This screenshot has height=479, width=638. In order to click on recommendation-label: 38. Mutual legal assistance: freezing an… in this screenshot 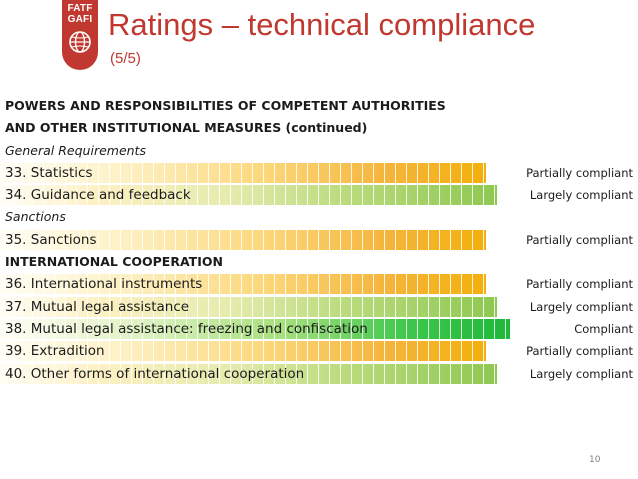, I will do `click(186, 328)`.